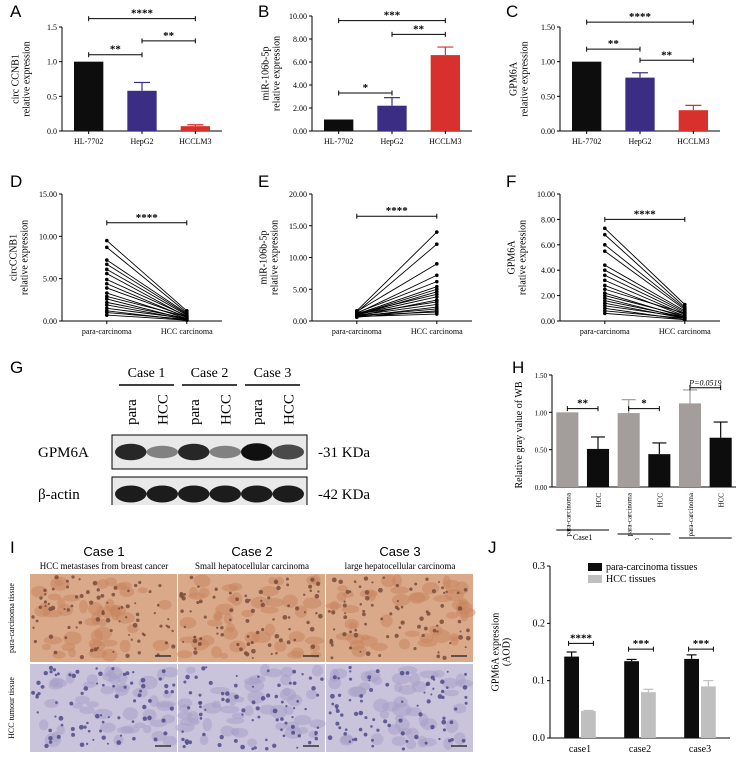  I want to click on y-axis-label-f-0: GPM6A, so click(512, 257).